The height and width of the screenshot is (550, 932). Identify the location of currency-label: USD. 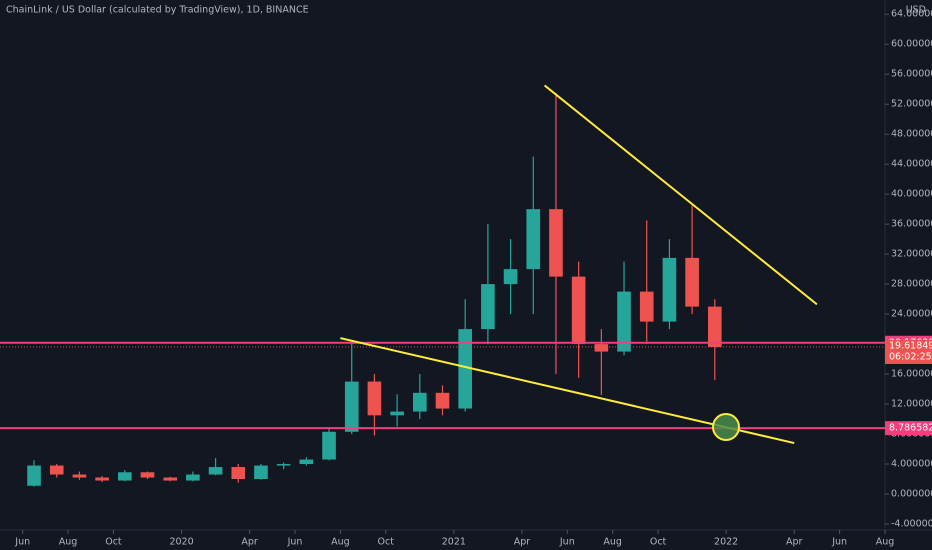
(916, 10).